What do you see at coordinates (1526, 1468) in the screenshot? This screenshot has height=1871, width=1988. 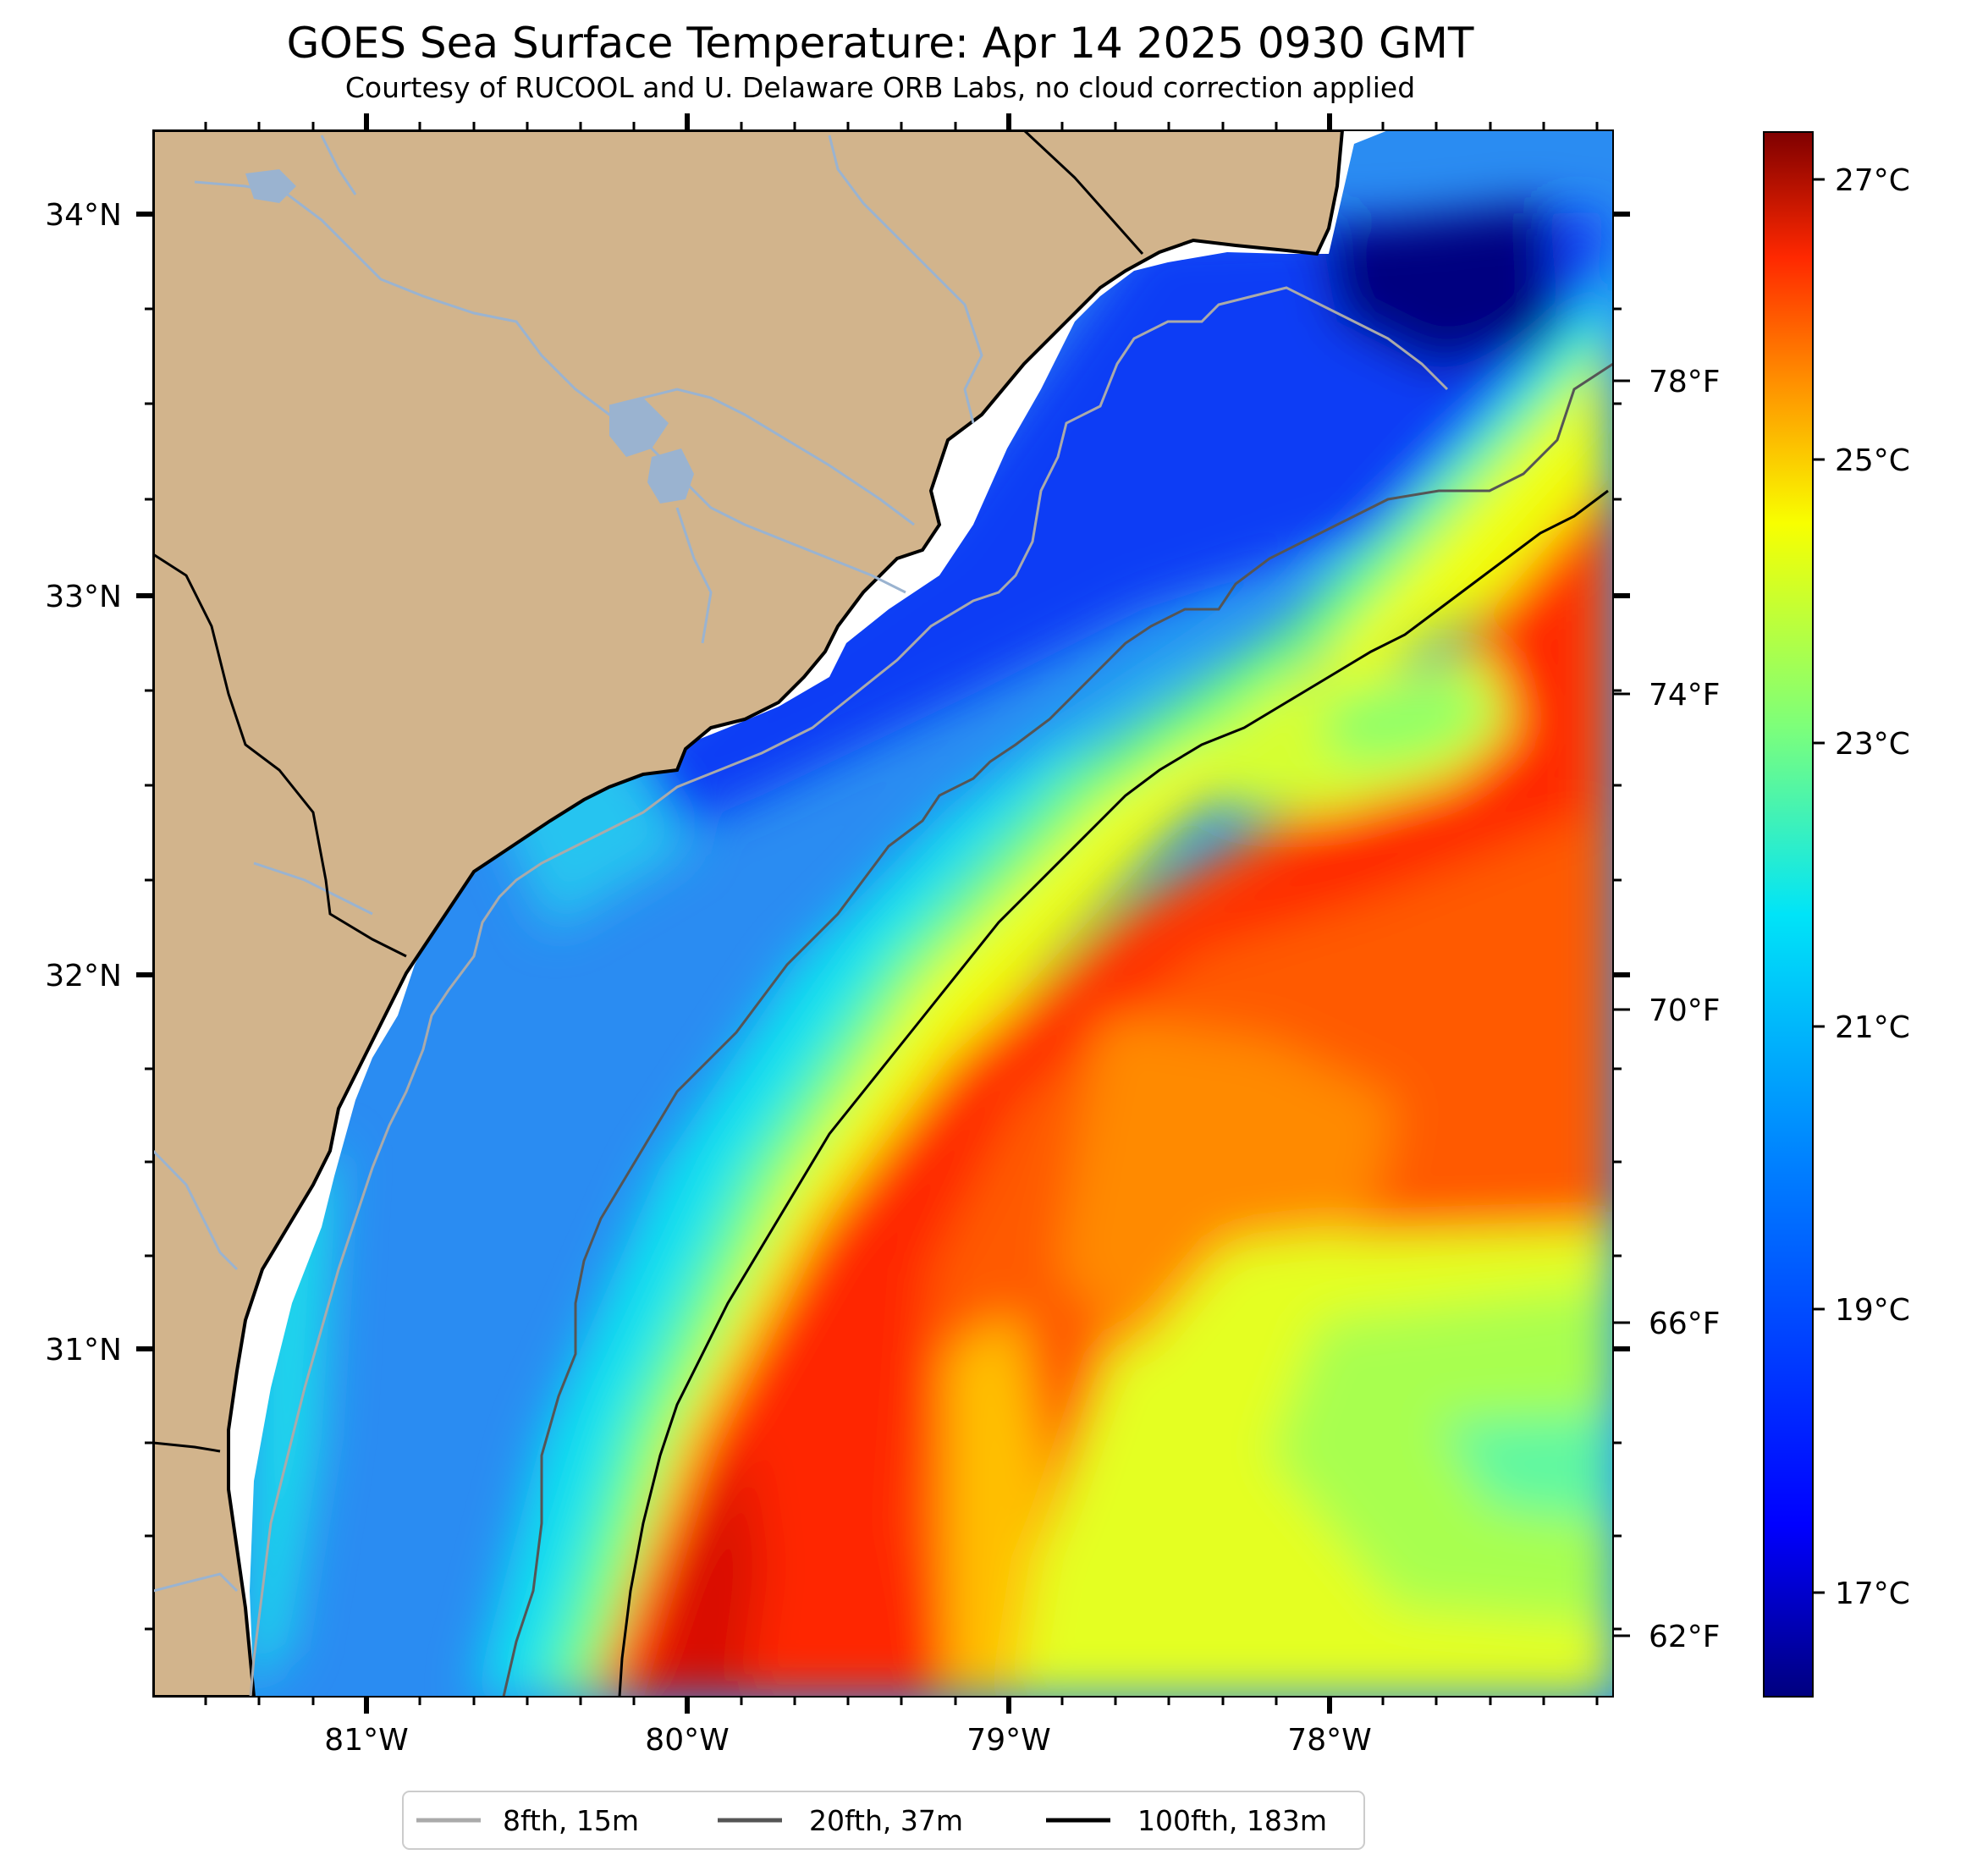 I see `southeast-cyan-patch` at bounding box center [1526, 1468].